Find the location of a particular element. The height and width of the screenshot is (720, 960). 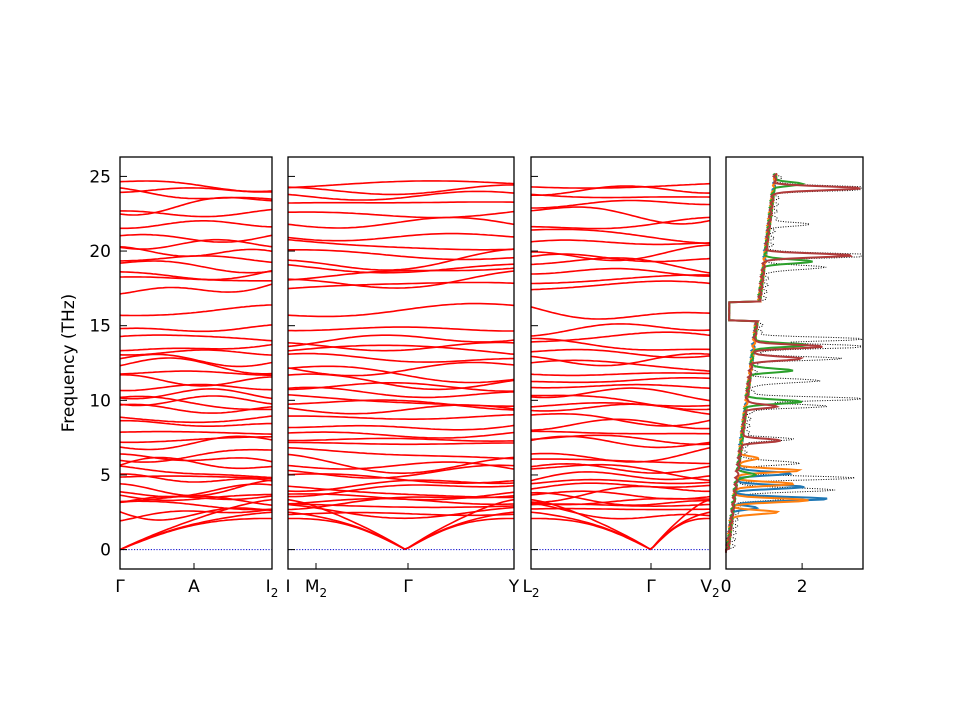

k-point-label: L2 is located at coordinates (530, 588).